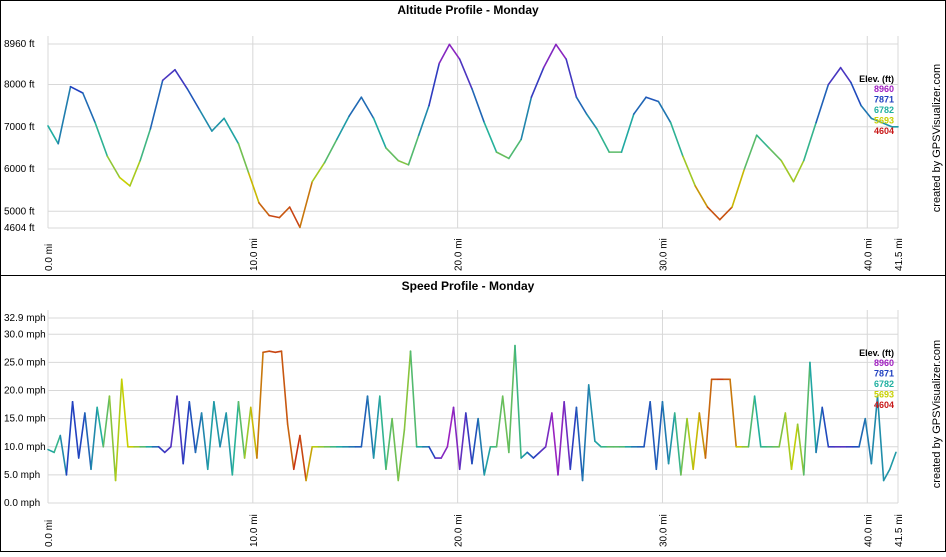 The height and width of the screenshot is (557, 946). I want to click on altitude-legend-entry: 4604, so click(884, 131).